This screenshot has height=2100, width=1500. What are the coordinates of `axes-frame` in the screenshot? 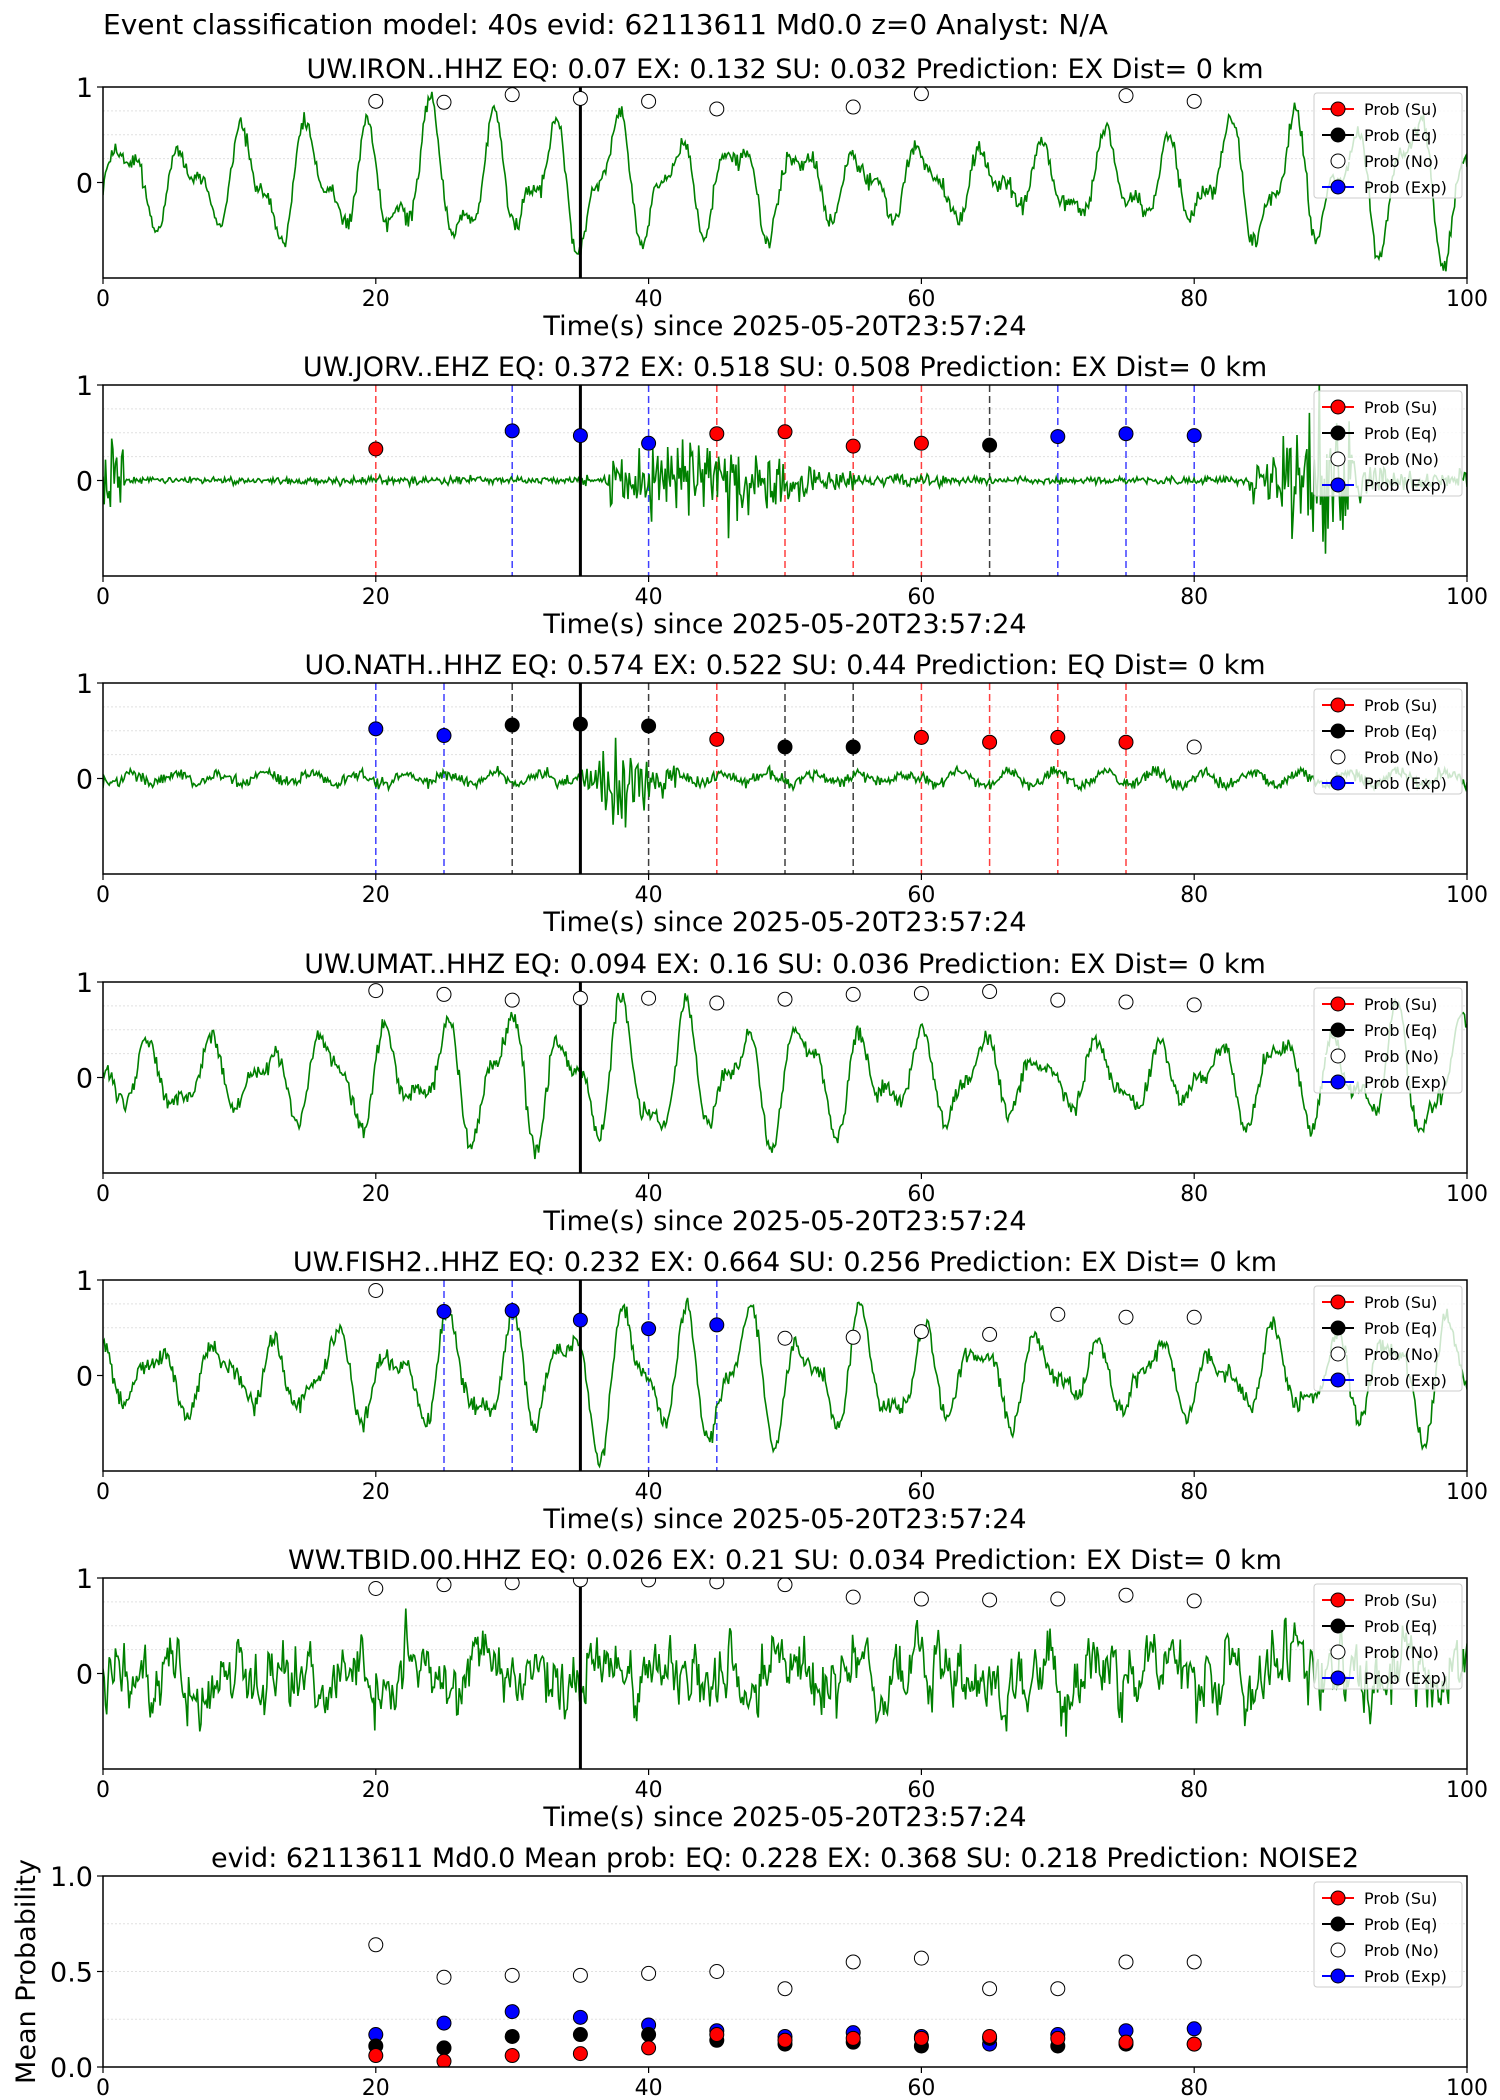 It's located at (785, 182).